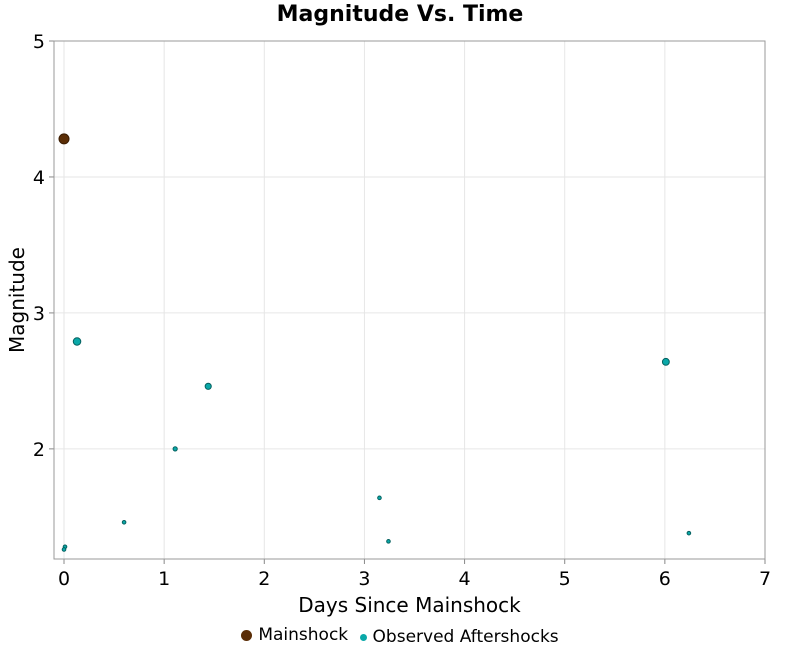 Image resolution: width=800 pixels, height=650 pixels. What do you see at coordinates (39, 42) in the screenshot?
I see `y-tick-label: 5` at bounding box center [39, 42].